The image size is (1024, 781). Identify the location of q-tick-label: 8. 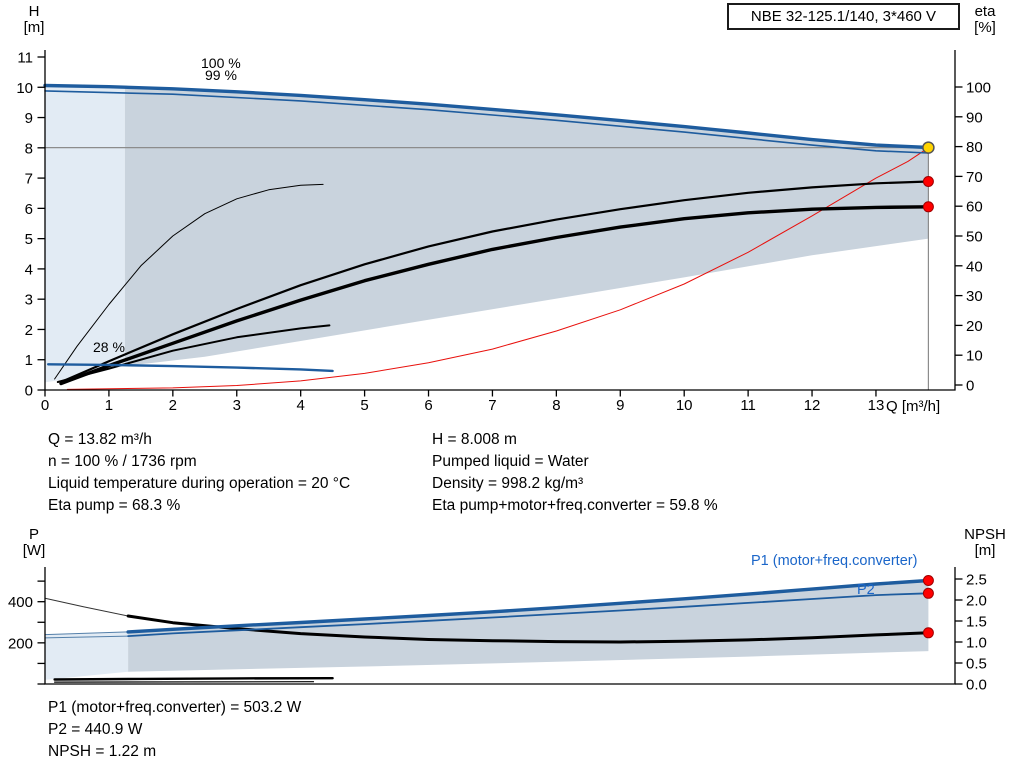
(556, 405).